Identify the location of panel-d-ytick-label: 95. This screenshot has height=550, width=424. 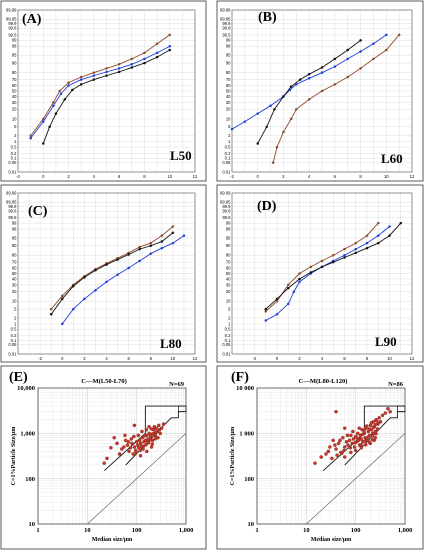
(228, 237).